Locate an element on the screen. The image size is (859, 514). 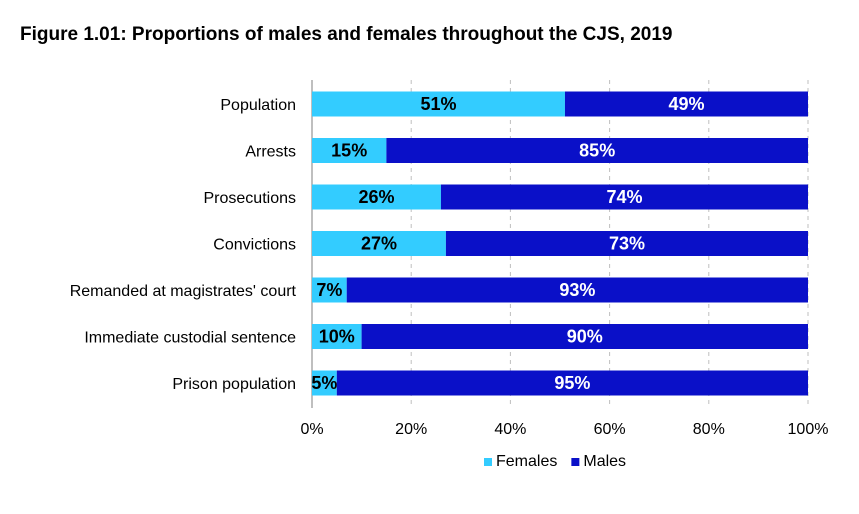
category-label: Prison population is located at coordinates (234, 384).